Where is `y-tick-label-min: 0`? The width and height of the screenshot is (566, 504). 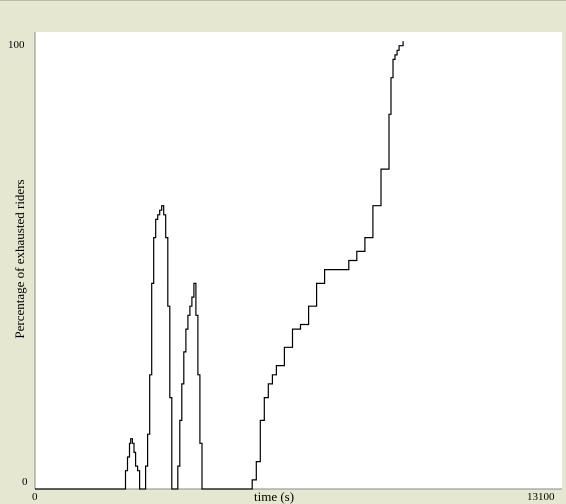
y-tick-label-min: 0 is located at coordinates (25, 482).